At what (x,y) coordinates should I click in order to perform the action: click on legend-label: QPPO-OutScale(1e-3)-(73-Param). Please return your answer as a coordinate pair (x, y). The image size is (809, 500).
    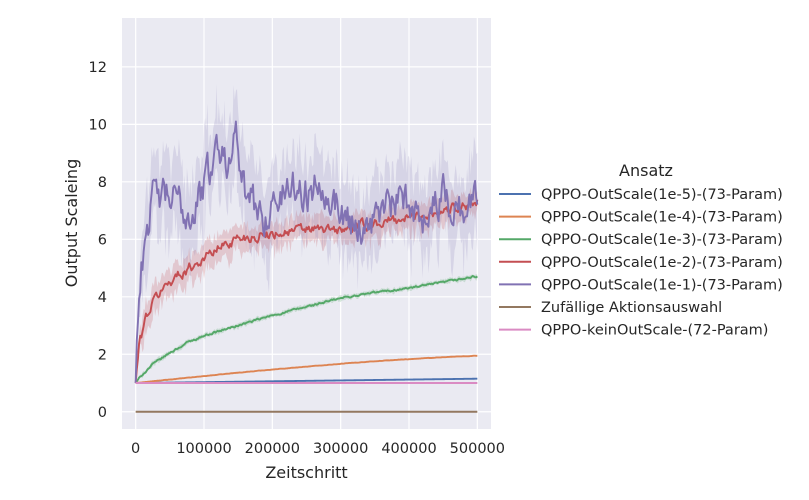
    Looking at the image, I should click on (662, 240).